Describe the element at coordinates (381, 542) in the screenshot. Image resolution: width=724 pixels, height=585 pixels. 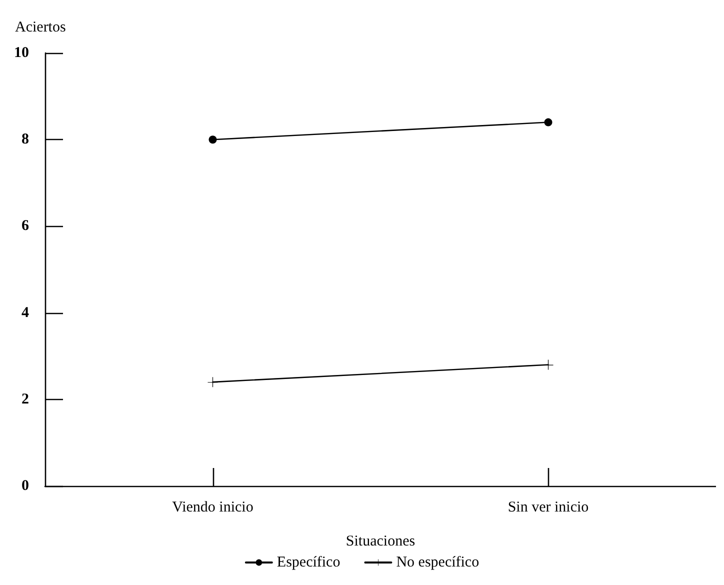
I see `x-axis-title: Situaciones` at that location.